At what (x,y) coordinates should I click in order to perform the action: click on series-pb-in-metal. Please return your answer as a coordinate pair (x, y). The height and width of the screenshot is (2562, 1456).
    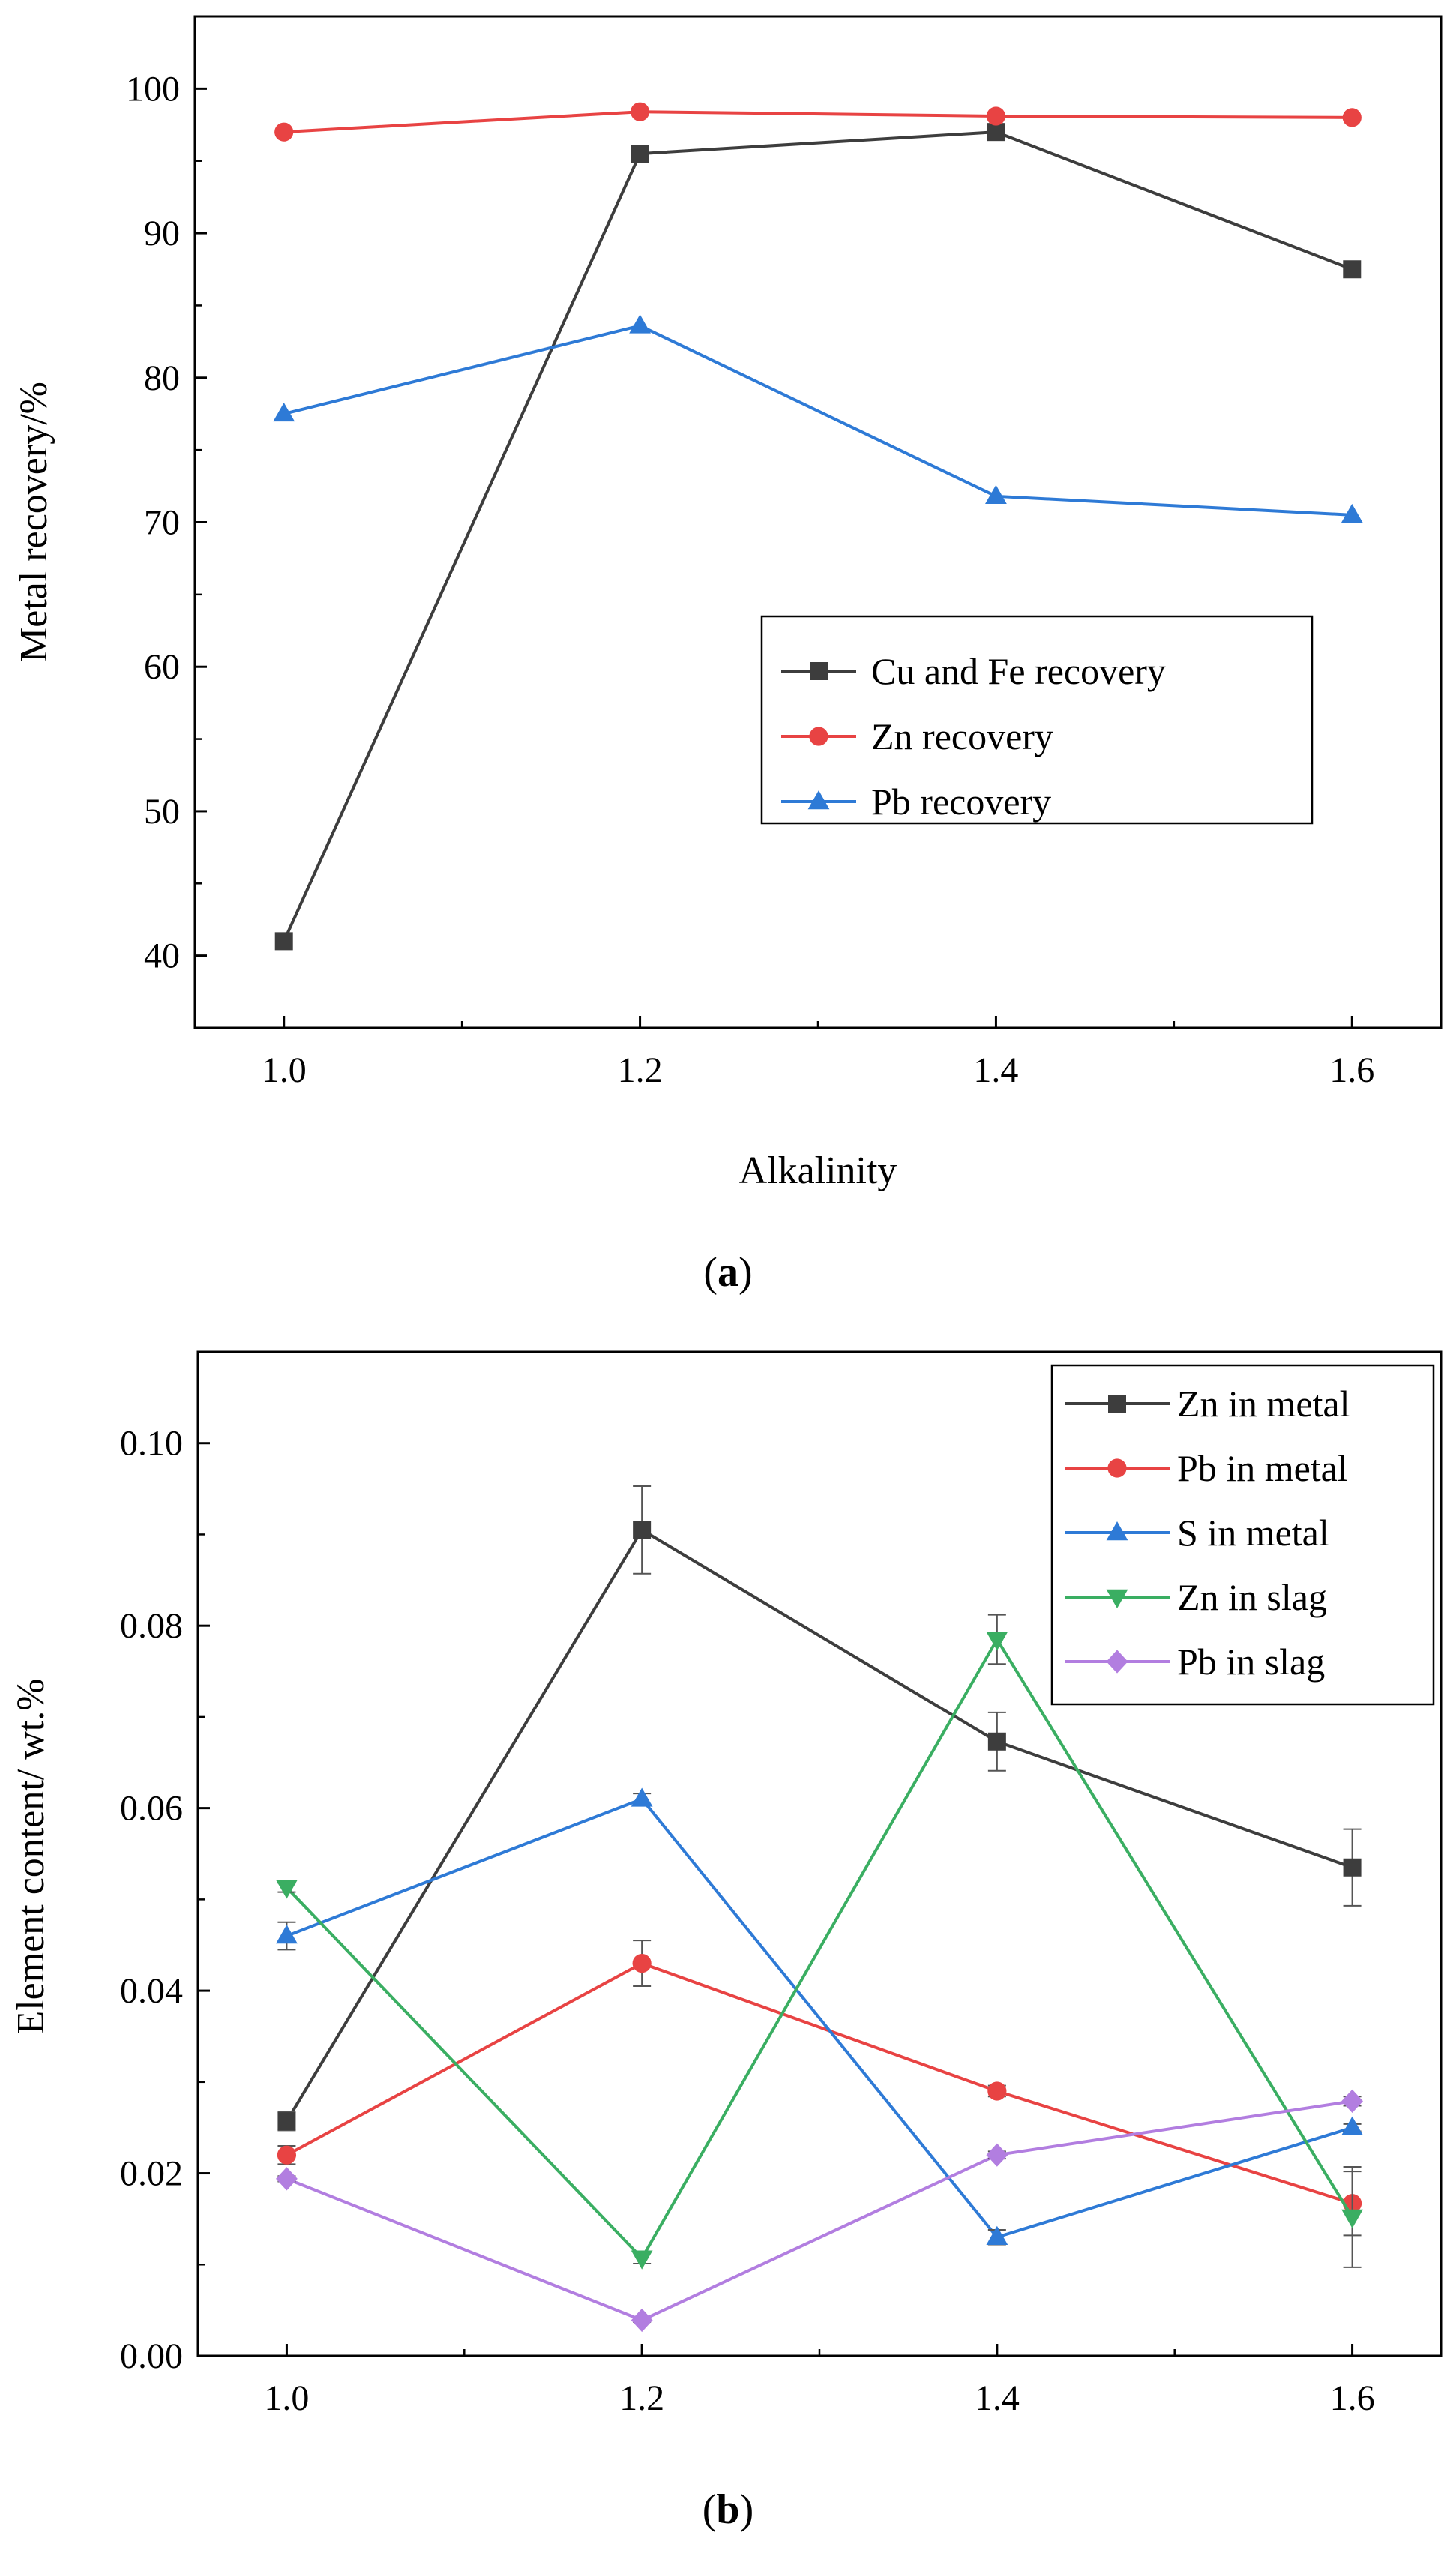
    Looking at the image, I should click on (819, 2088).